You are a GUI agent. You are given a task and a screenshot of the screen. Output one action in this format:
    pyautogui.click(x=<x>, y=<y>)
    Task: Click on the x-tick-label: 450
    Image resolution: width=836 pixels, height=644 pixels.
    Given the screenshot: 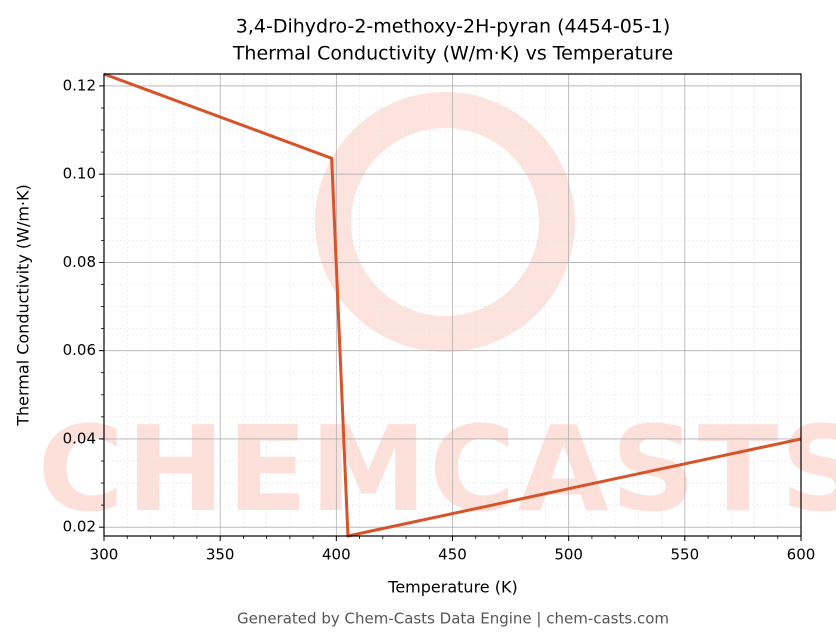 What is the action you would take?
    pyautogui.click(x=452, y=555)
    